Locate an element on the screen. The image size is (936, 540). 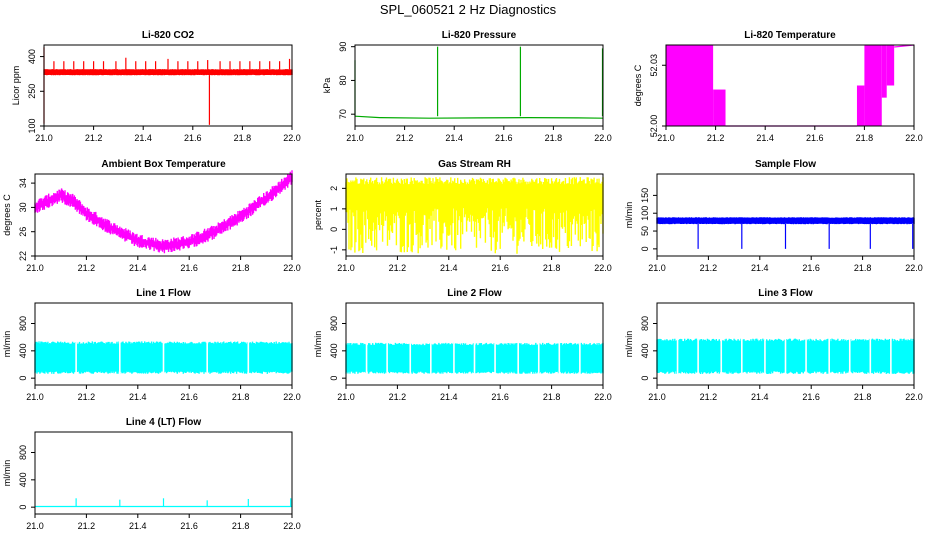
y-axis: 100 250 400 is located at coordinates (35, 91).